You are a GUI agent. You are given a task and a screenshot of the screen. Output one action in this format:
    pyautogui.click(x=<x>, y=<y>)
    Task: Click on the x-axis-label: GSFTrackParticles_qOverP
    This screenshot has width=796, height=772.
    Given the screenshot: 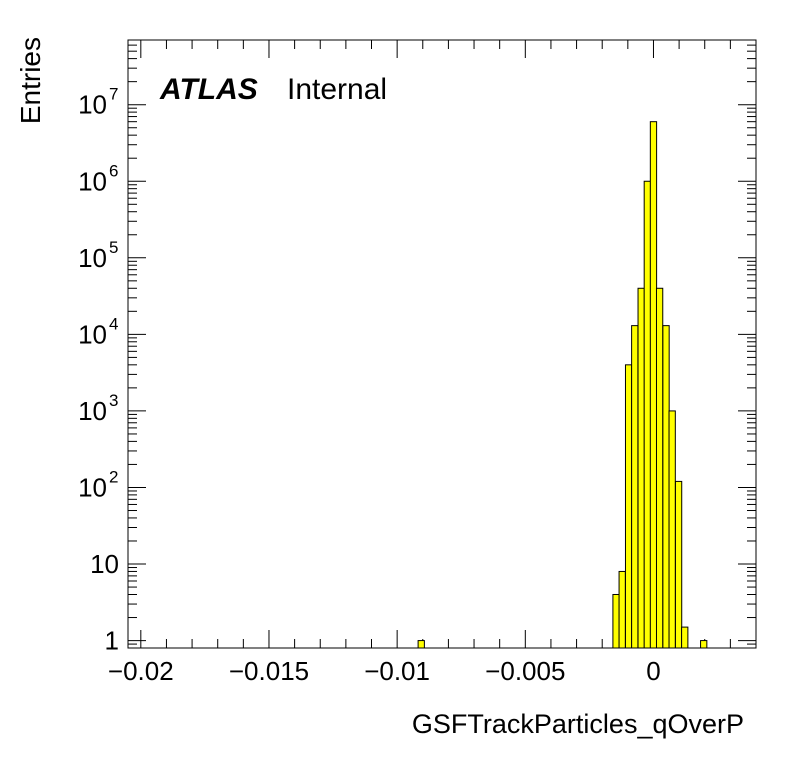 What is the action you would take?
    pyautogui.click(x=578, y=724)
    